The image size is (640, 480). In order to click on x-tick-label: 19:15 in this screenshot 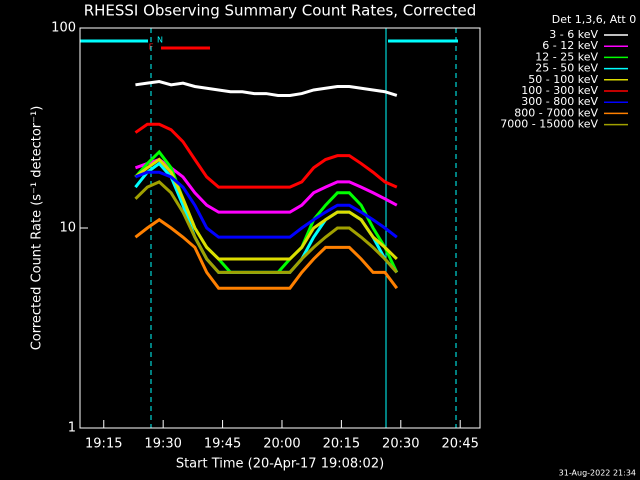, I will do `click(103, 444)`.